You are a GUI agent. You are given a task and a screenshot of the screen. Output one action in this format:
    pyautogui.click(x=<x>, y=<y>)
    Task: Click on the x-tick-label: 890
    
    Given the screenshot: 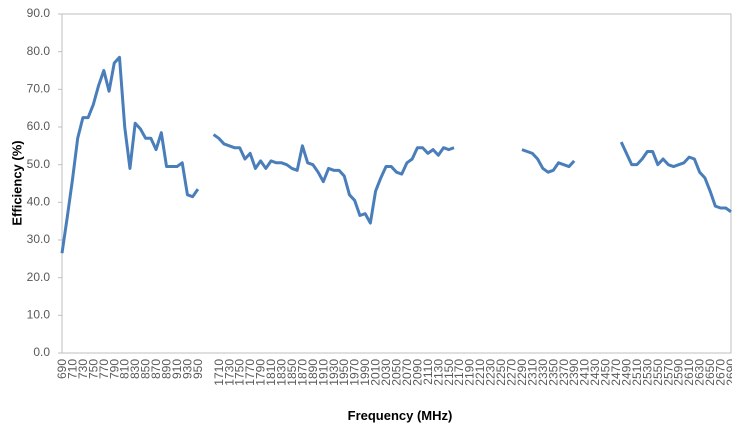 What is the action you would take?
    pyautogui.click(x=167, y=369)
    